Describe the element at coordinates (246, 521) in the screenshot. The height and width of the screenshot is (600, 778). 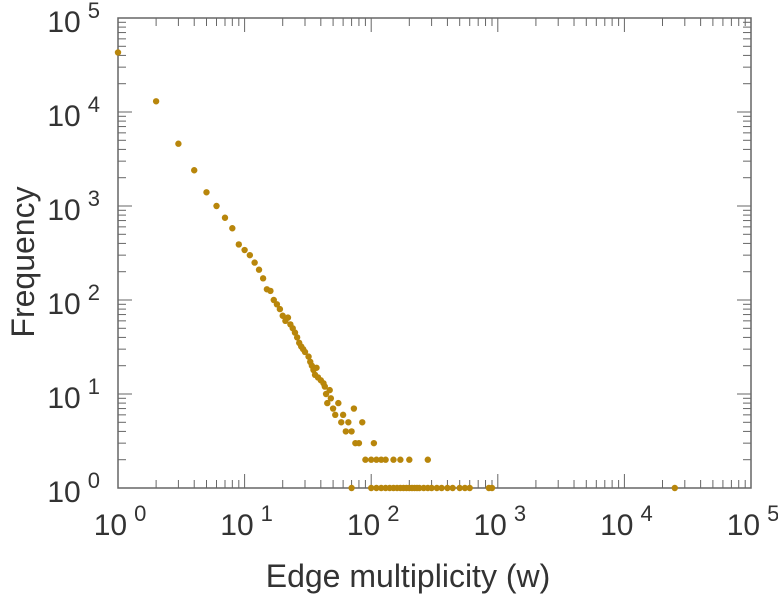
I see `x-tick-label: 10 1` at that location.